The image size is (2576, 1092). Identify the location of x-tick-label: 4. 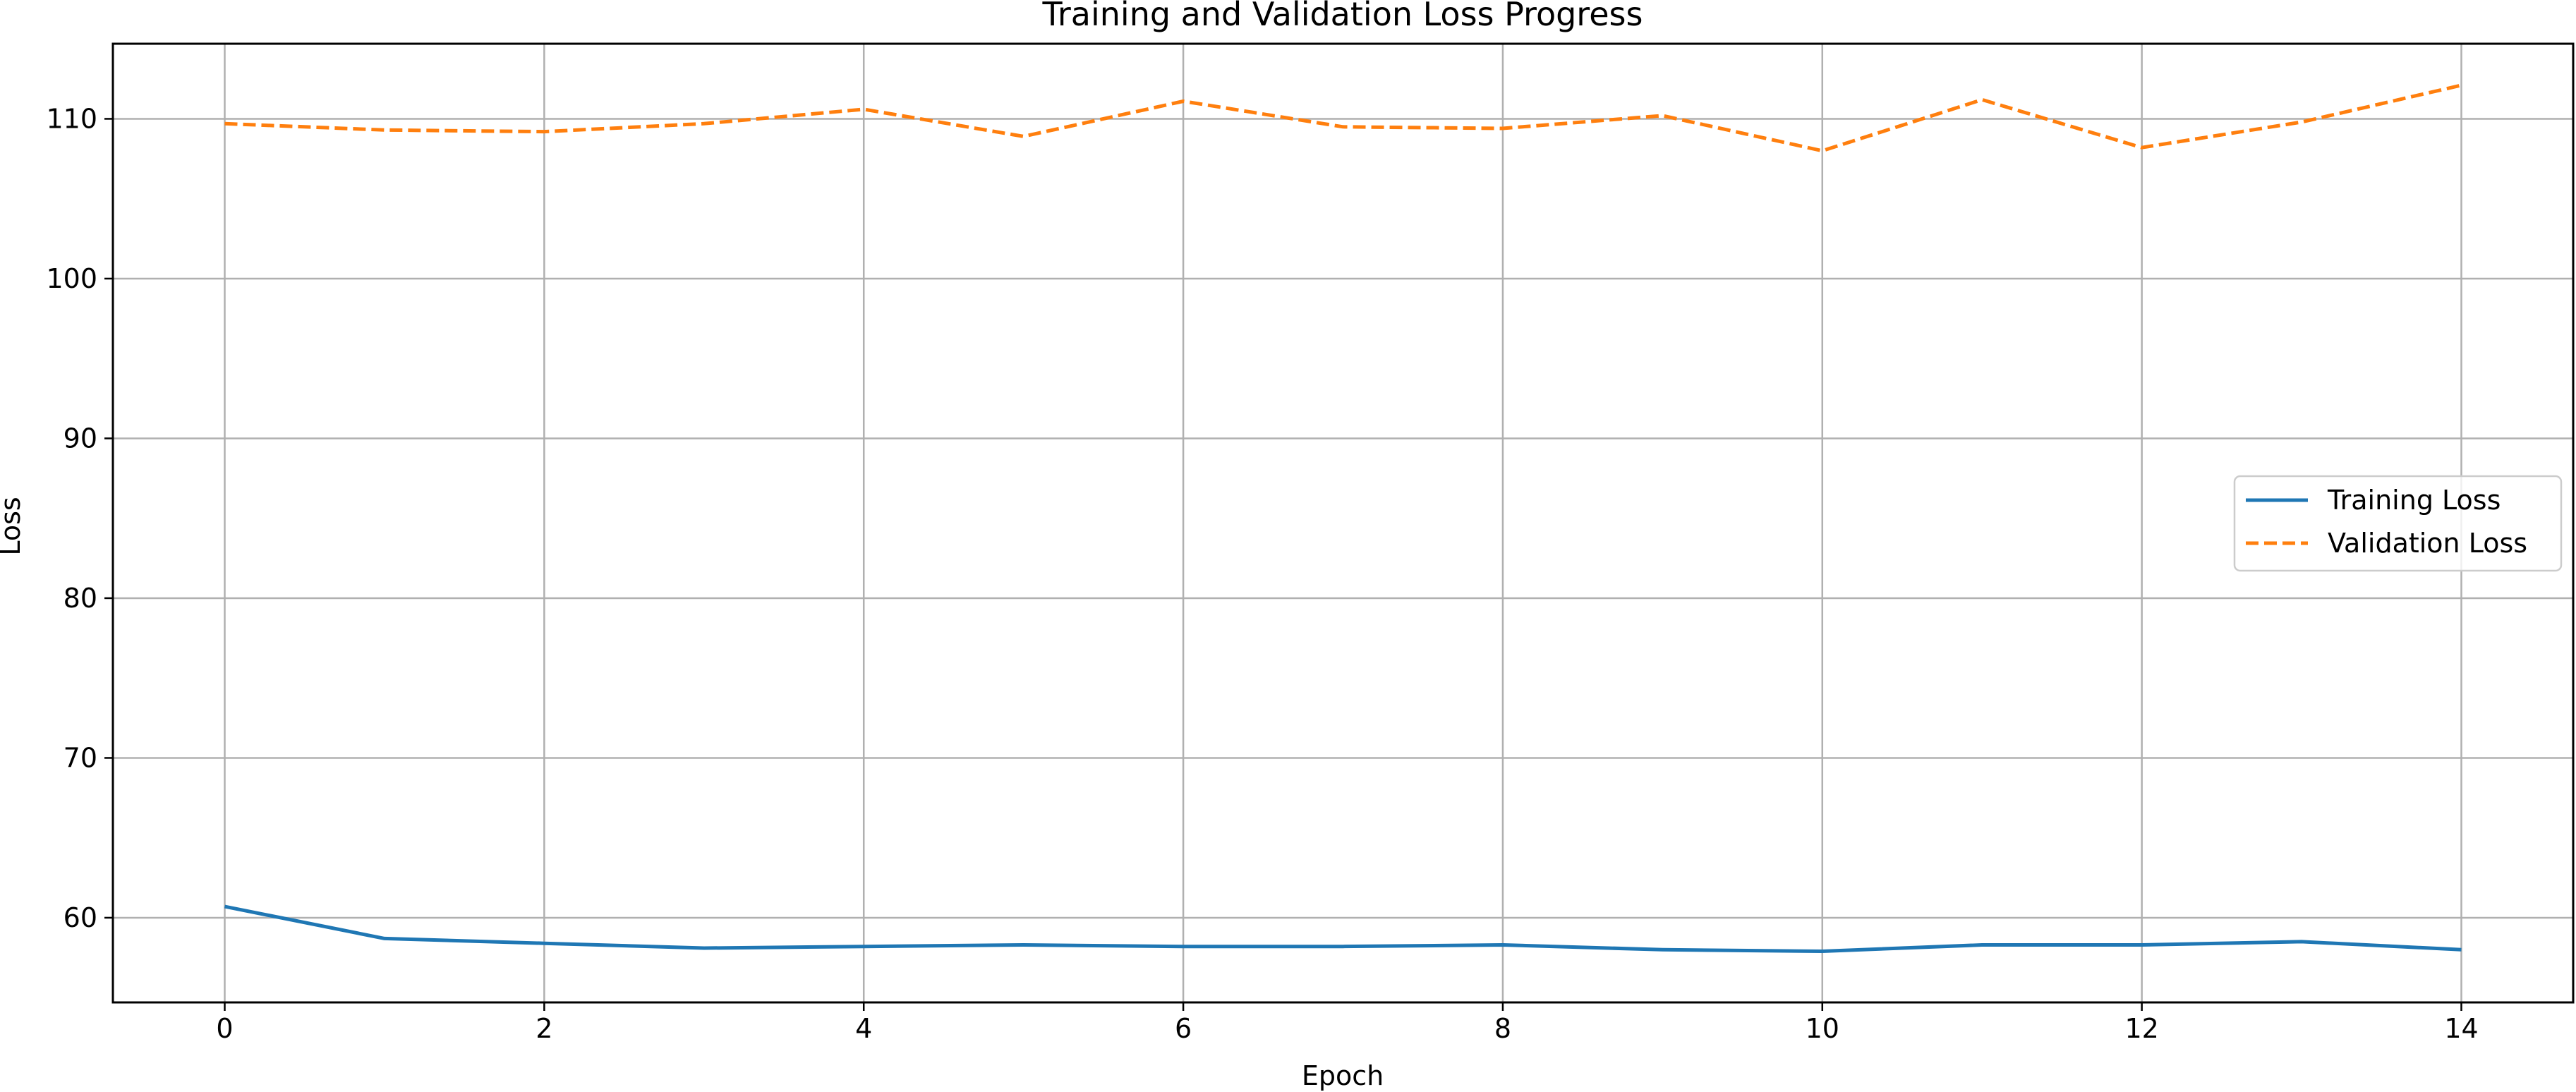
(864, 1028).